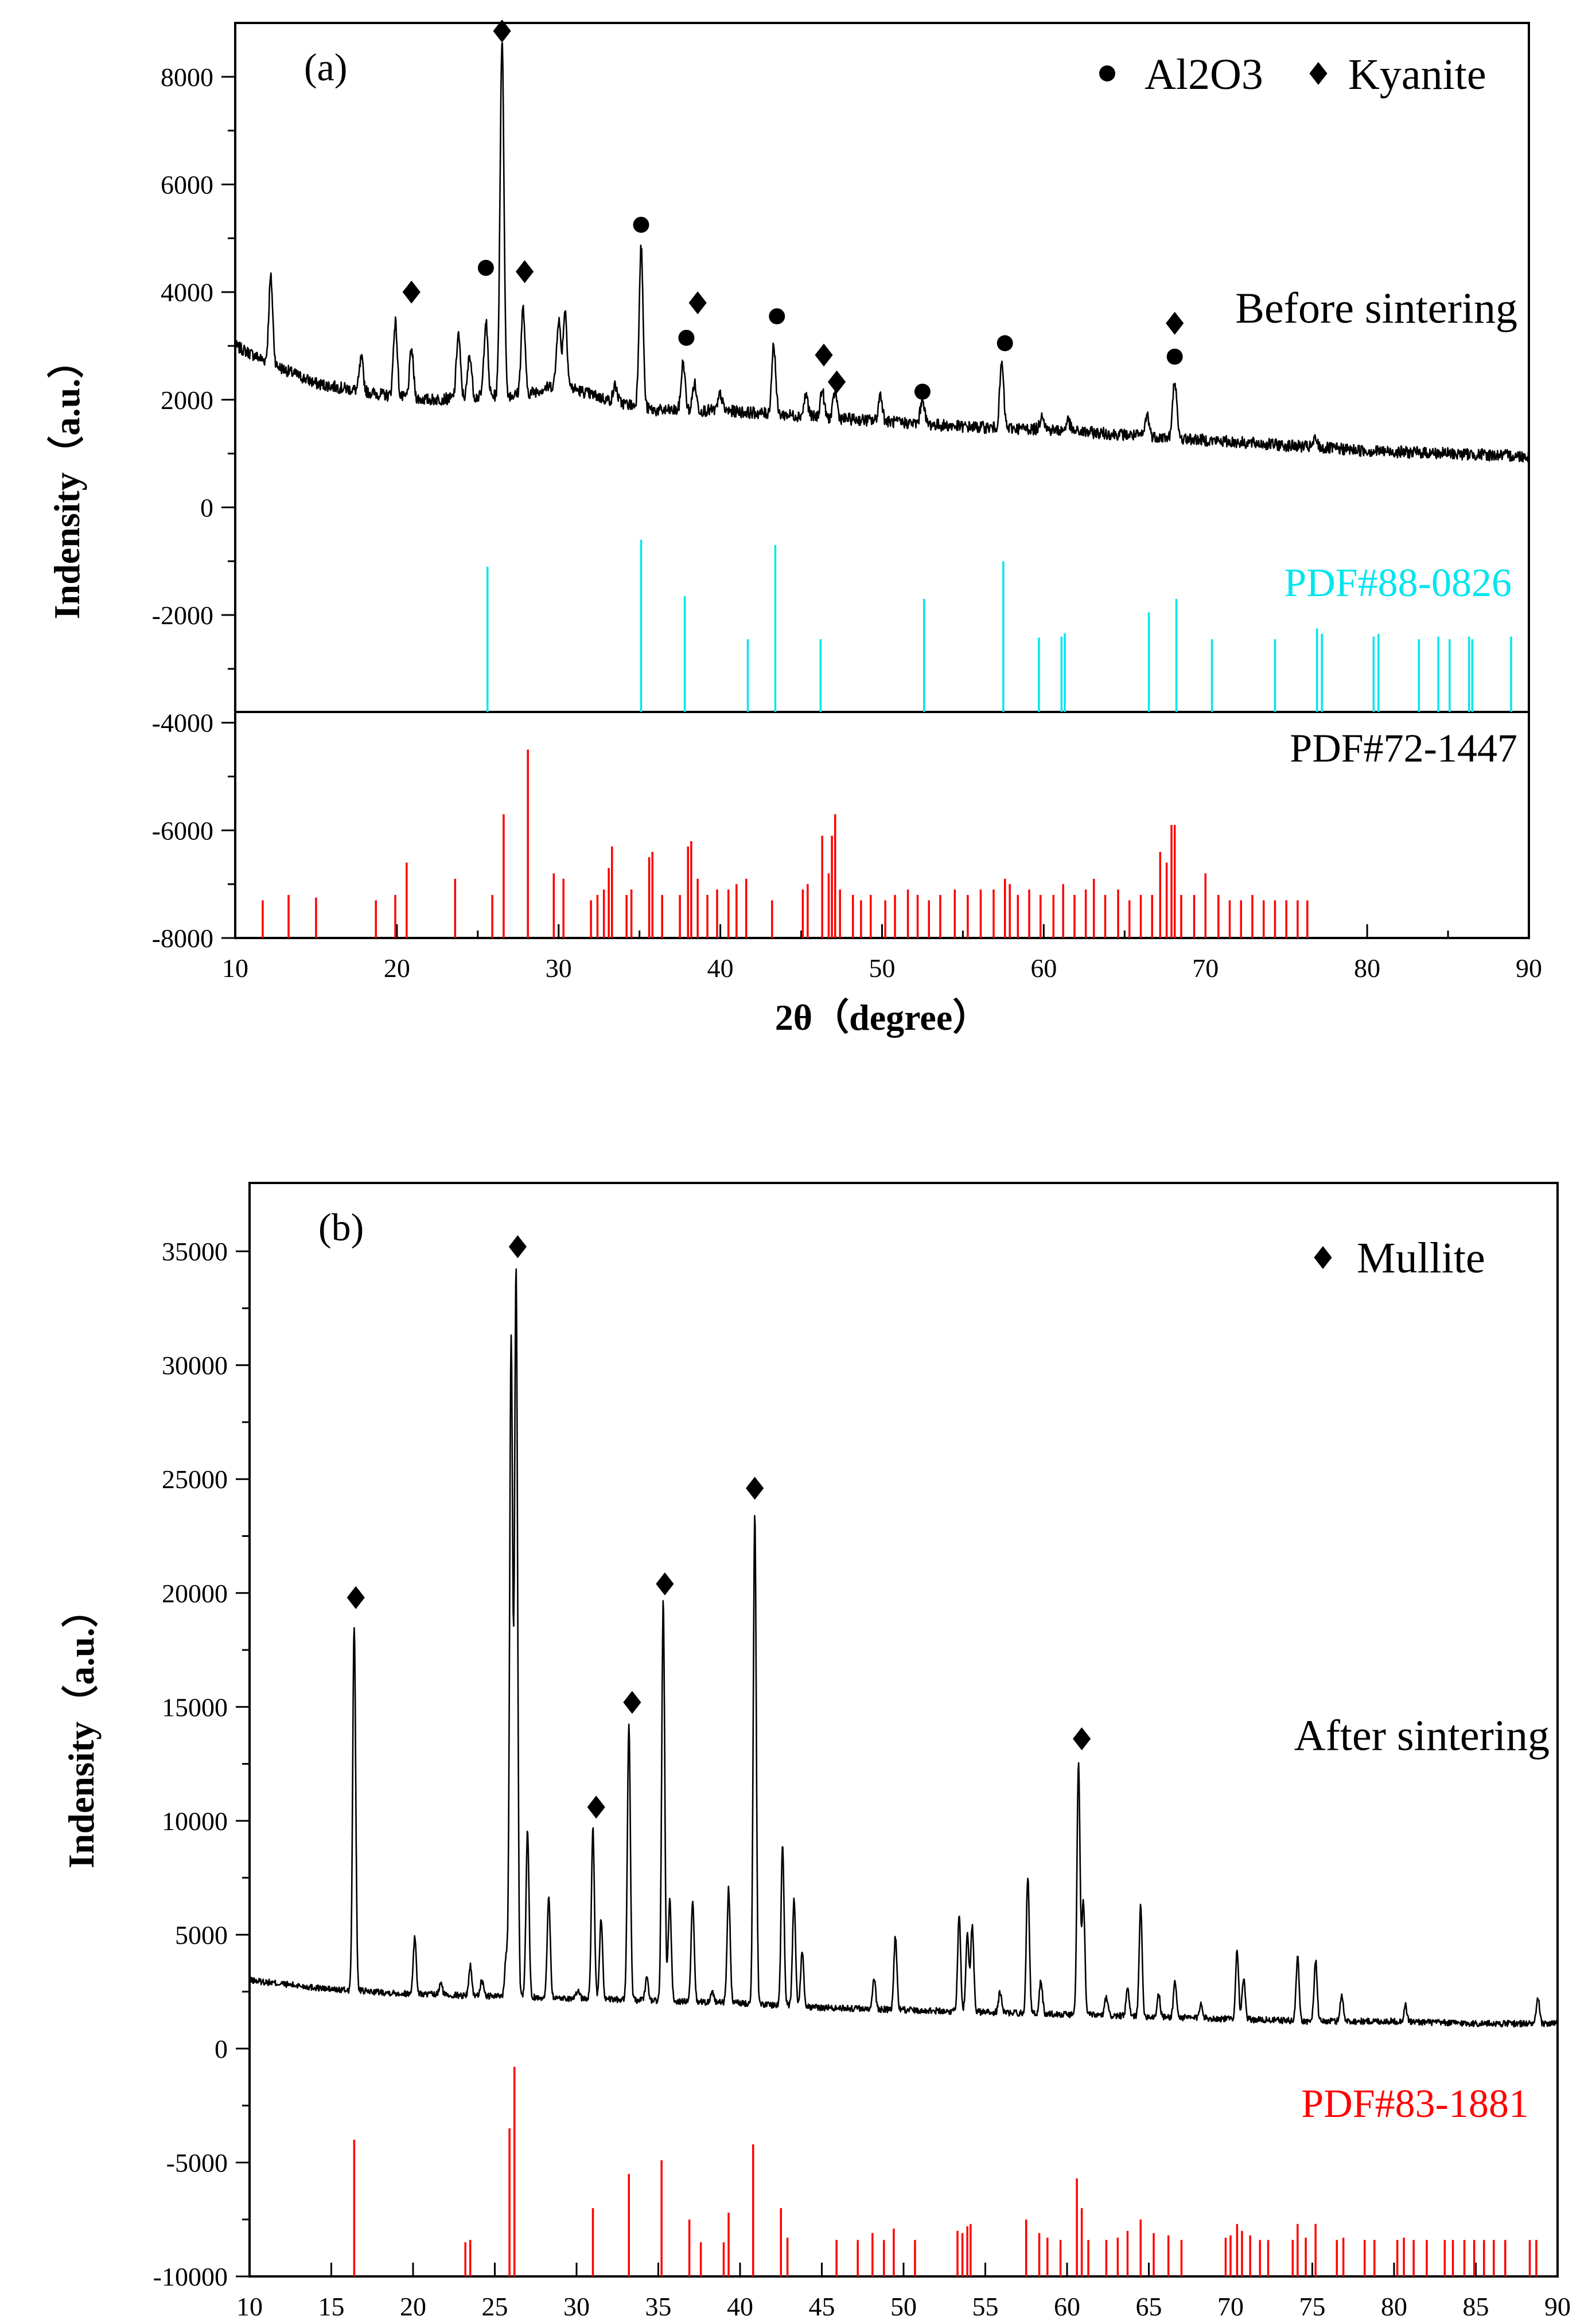 This screenshot has height=2316, width=1596. Describe the element at coordinates (187, 400) in the screenshot. I see `y-tick-label: 2000` at that location.